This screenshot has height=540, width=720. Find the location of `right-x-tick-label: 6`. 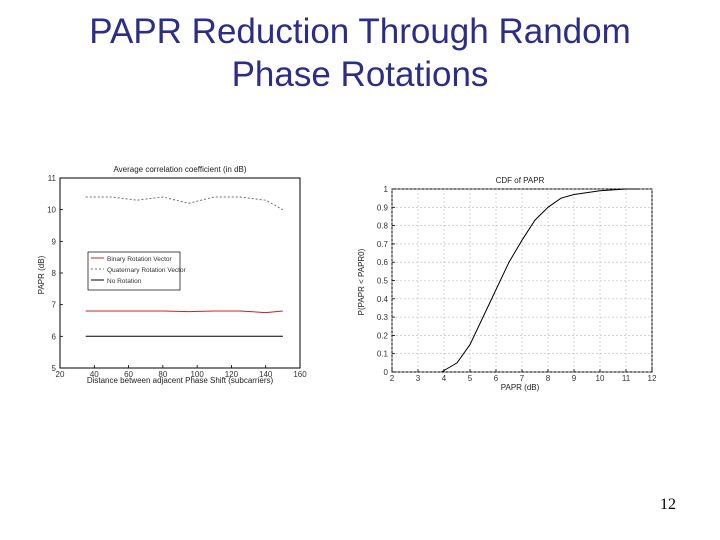

right-x-tick-label: 6 is located at coordinates (496, 378).